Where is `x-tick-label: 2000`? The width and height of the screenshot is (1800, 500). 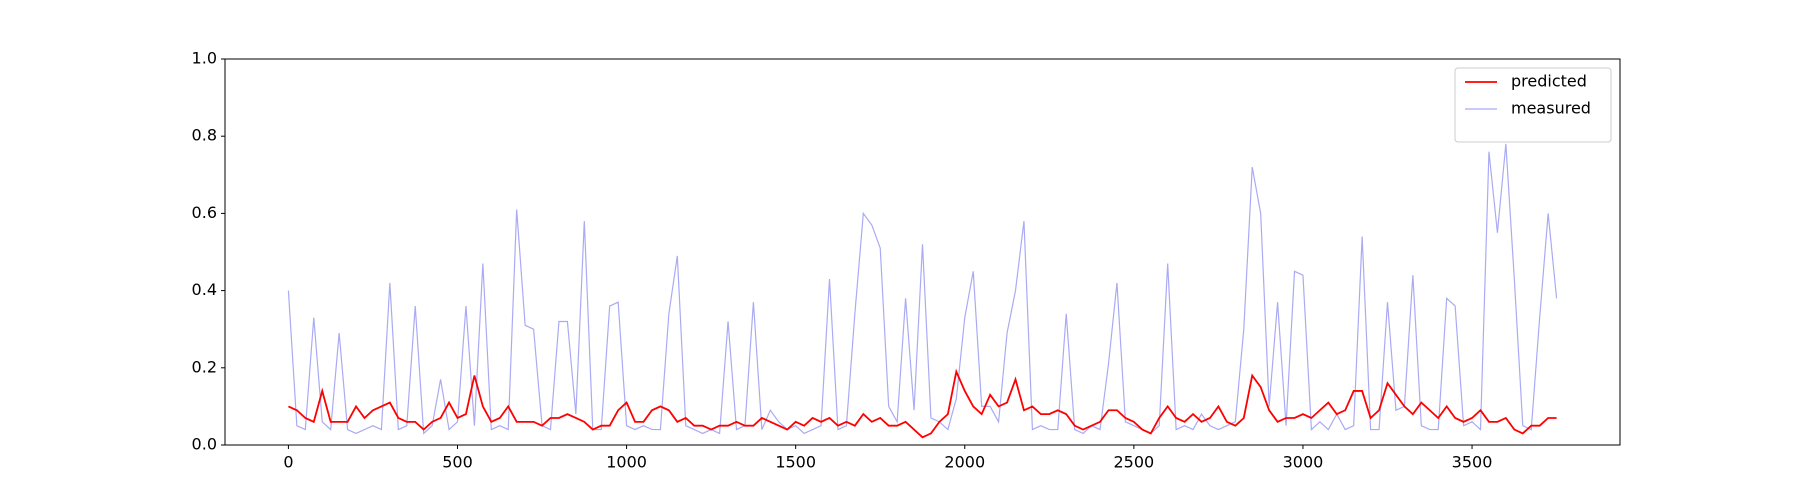
x-tick-label: 2000 is located at coordinates (964, 462).